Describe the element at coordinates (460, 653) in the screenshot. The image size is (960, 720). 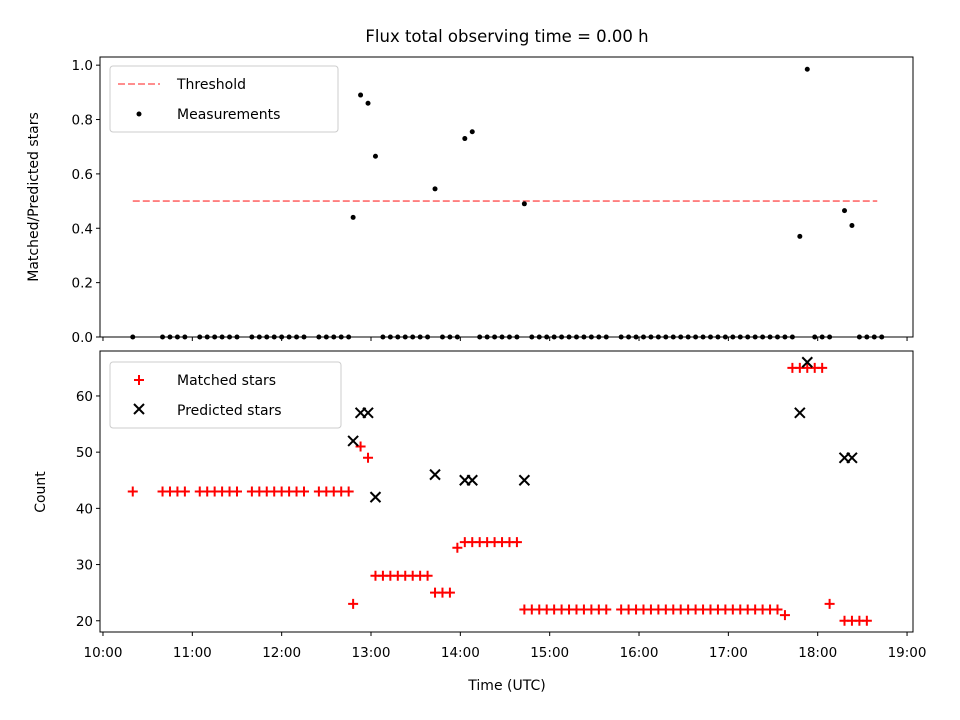
I see `x-tick-label: 14:00` at that location.